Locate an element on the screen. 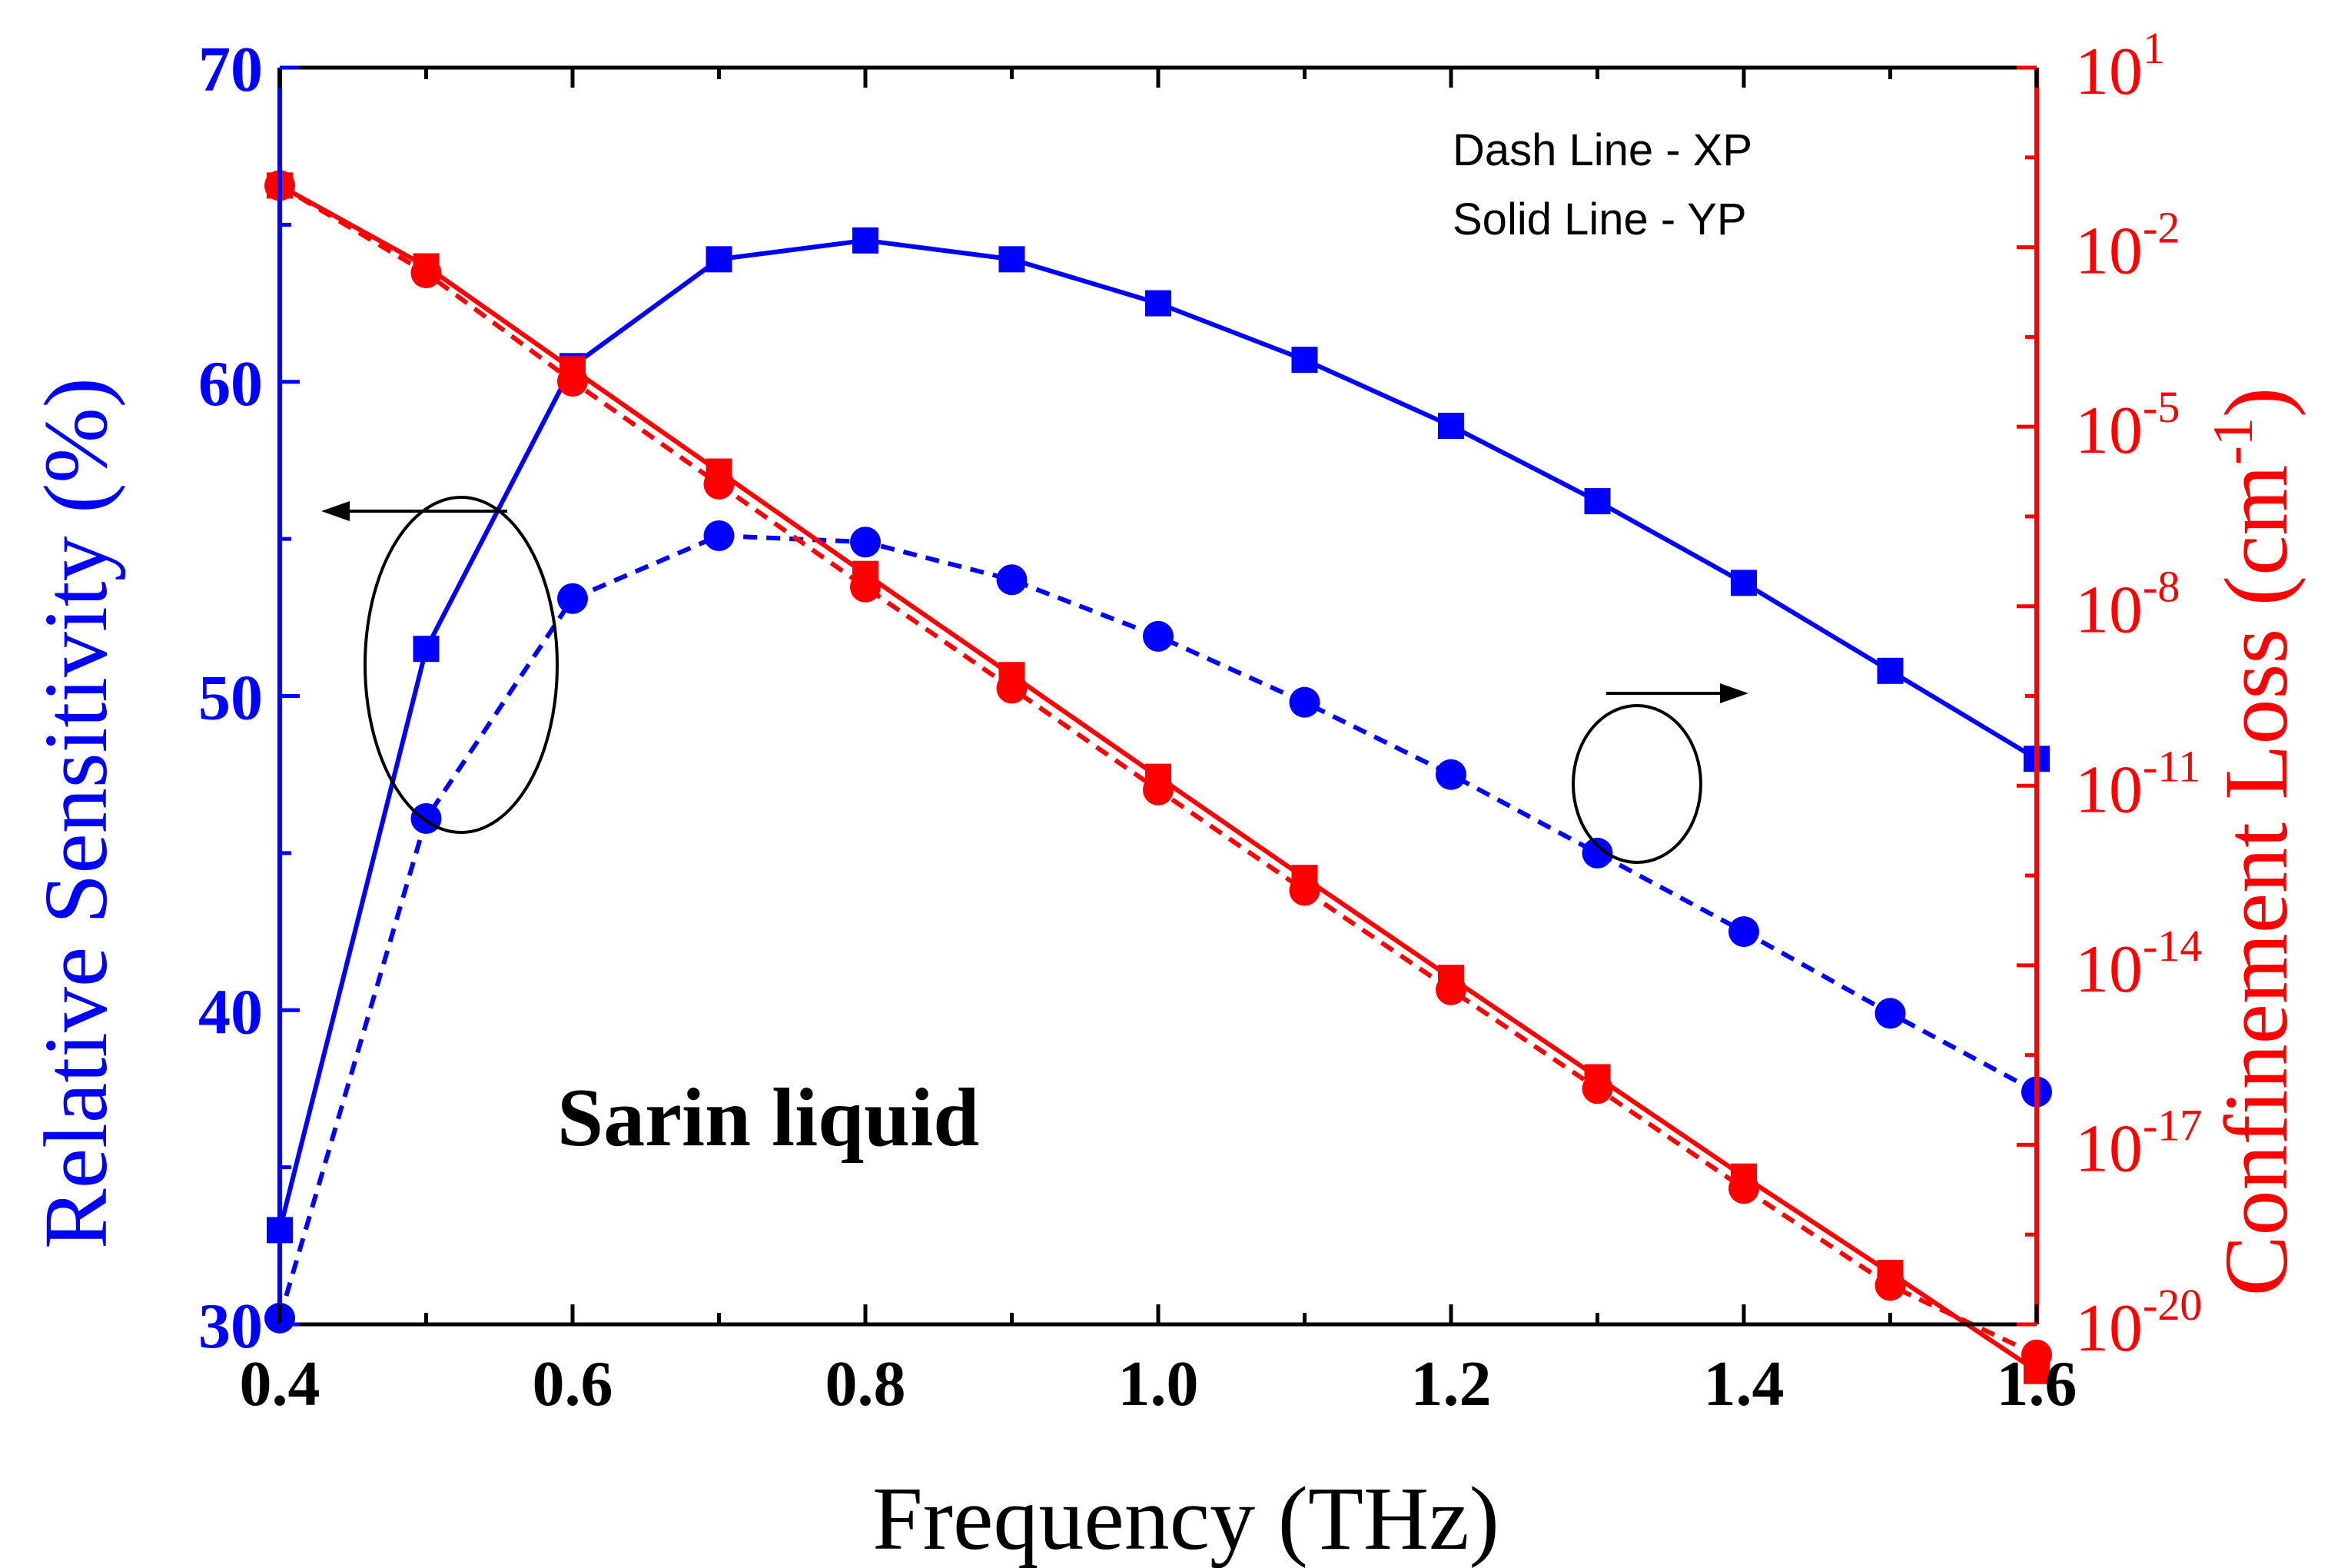 This screenshot has height=1568, width=2331. x-tick-label: 1.2 is located at coordinates (1451, 1384).